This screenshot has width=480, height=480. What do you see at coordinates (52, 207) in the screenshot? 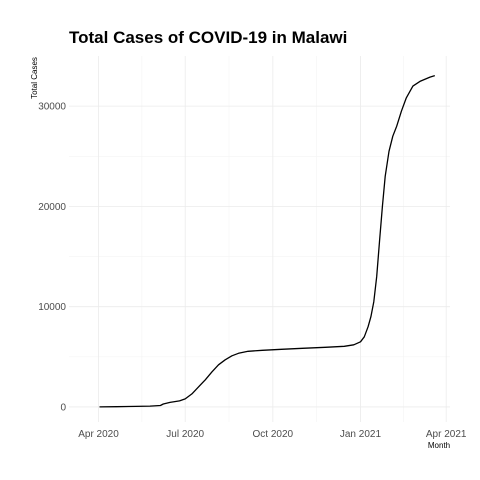
I see `y-tick-label: 20000` at bounding box center [52, 207].